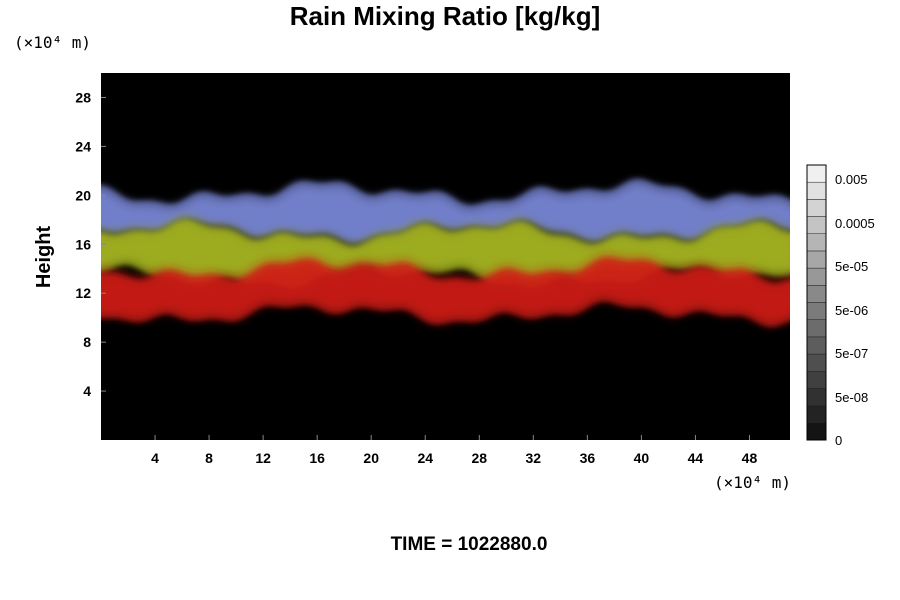  I want to click on y-tick-label: 16, so click(83, 244).